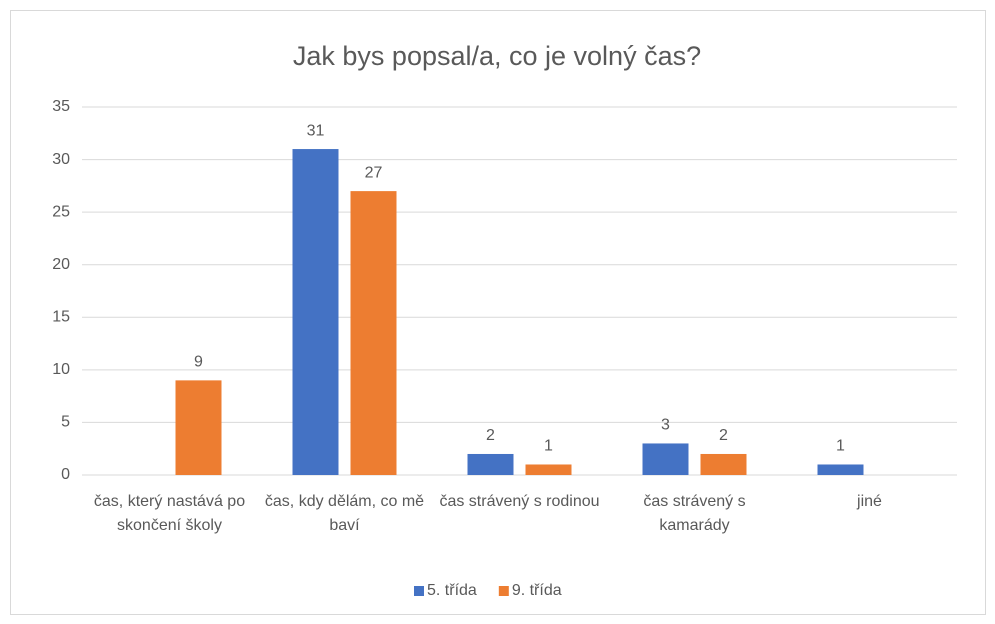  Describe the element at coordinates (65, 422) in the screenshot. I see `y-tick-label: 5` at that location.